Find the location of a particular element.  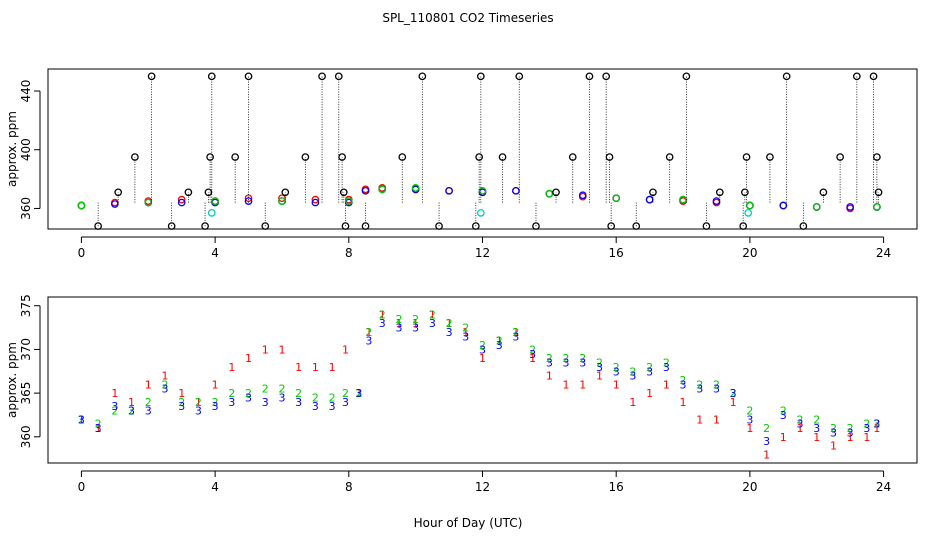

bottom-y-tick-label: 360 is located at coordinates (26, 436).